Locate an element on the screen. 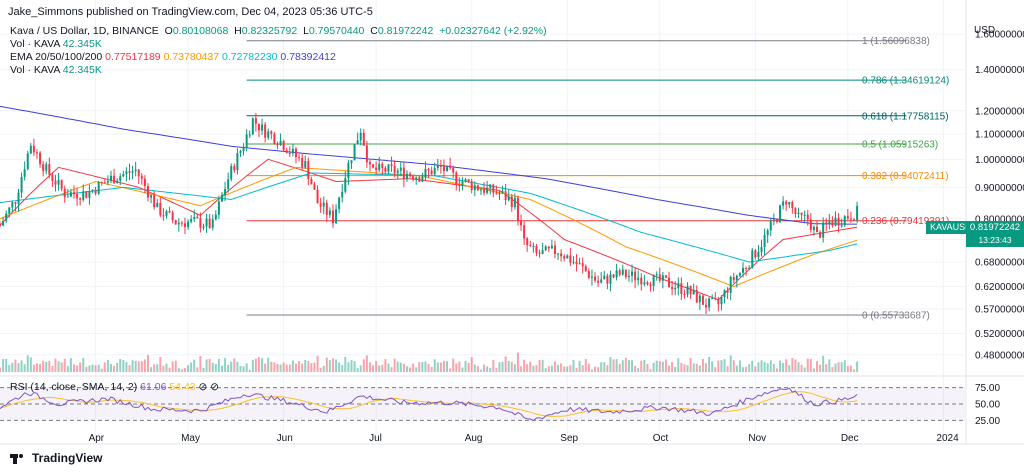  volume-legend-2: Vol · KAVA 42.345K is located at coordinates (56, 70).